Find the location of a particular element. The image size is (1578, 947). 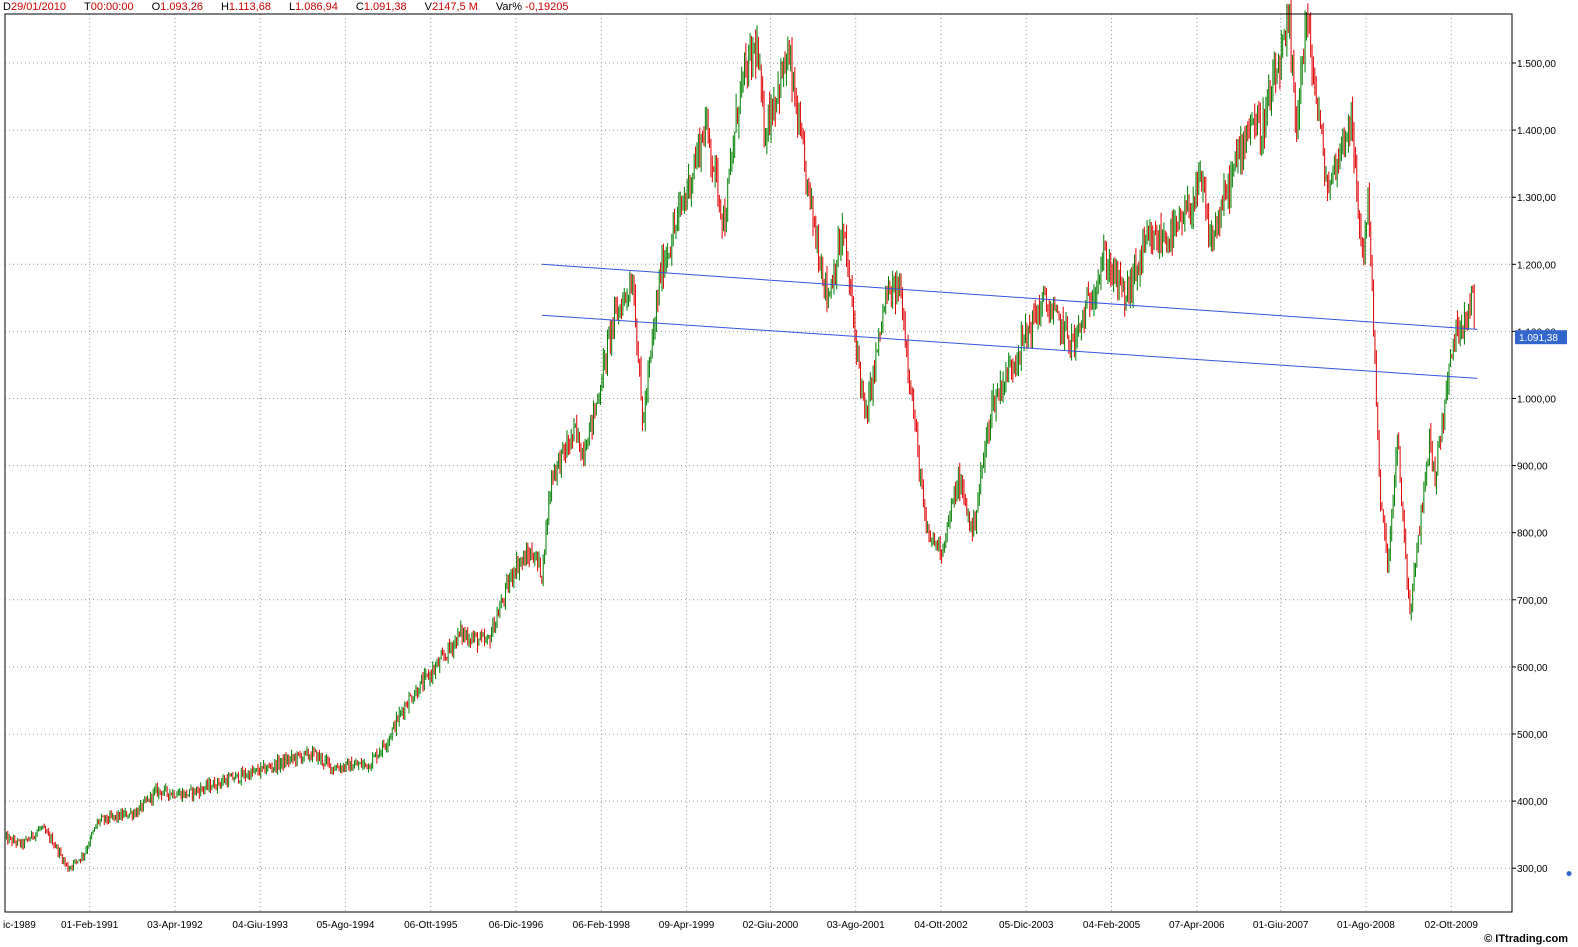

x-tick-label: 01-Feb-1991 is located at coordinates (90, 925).